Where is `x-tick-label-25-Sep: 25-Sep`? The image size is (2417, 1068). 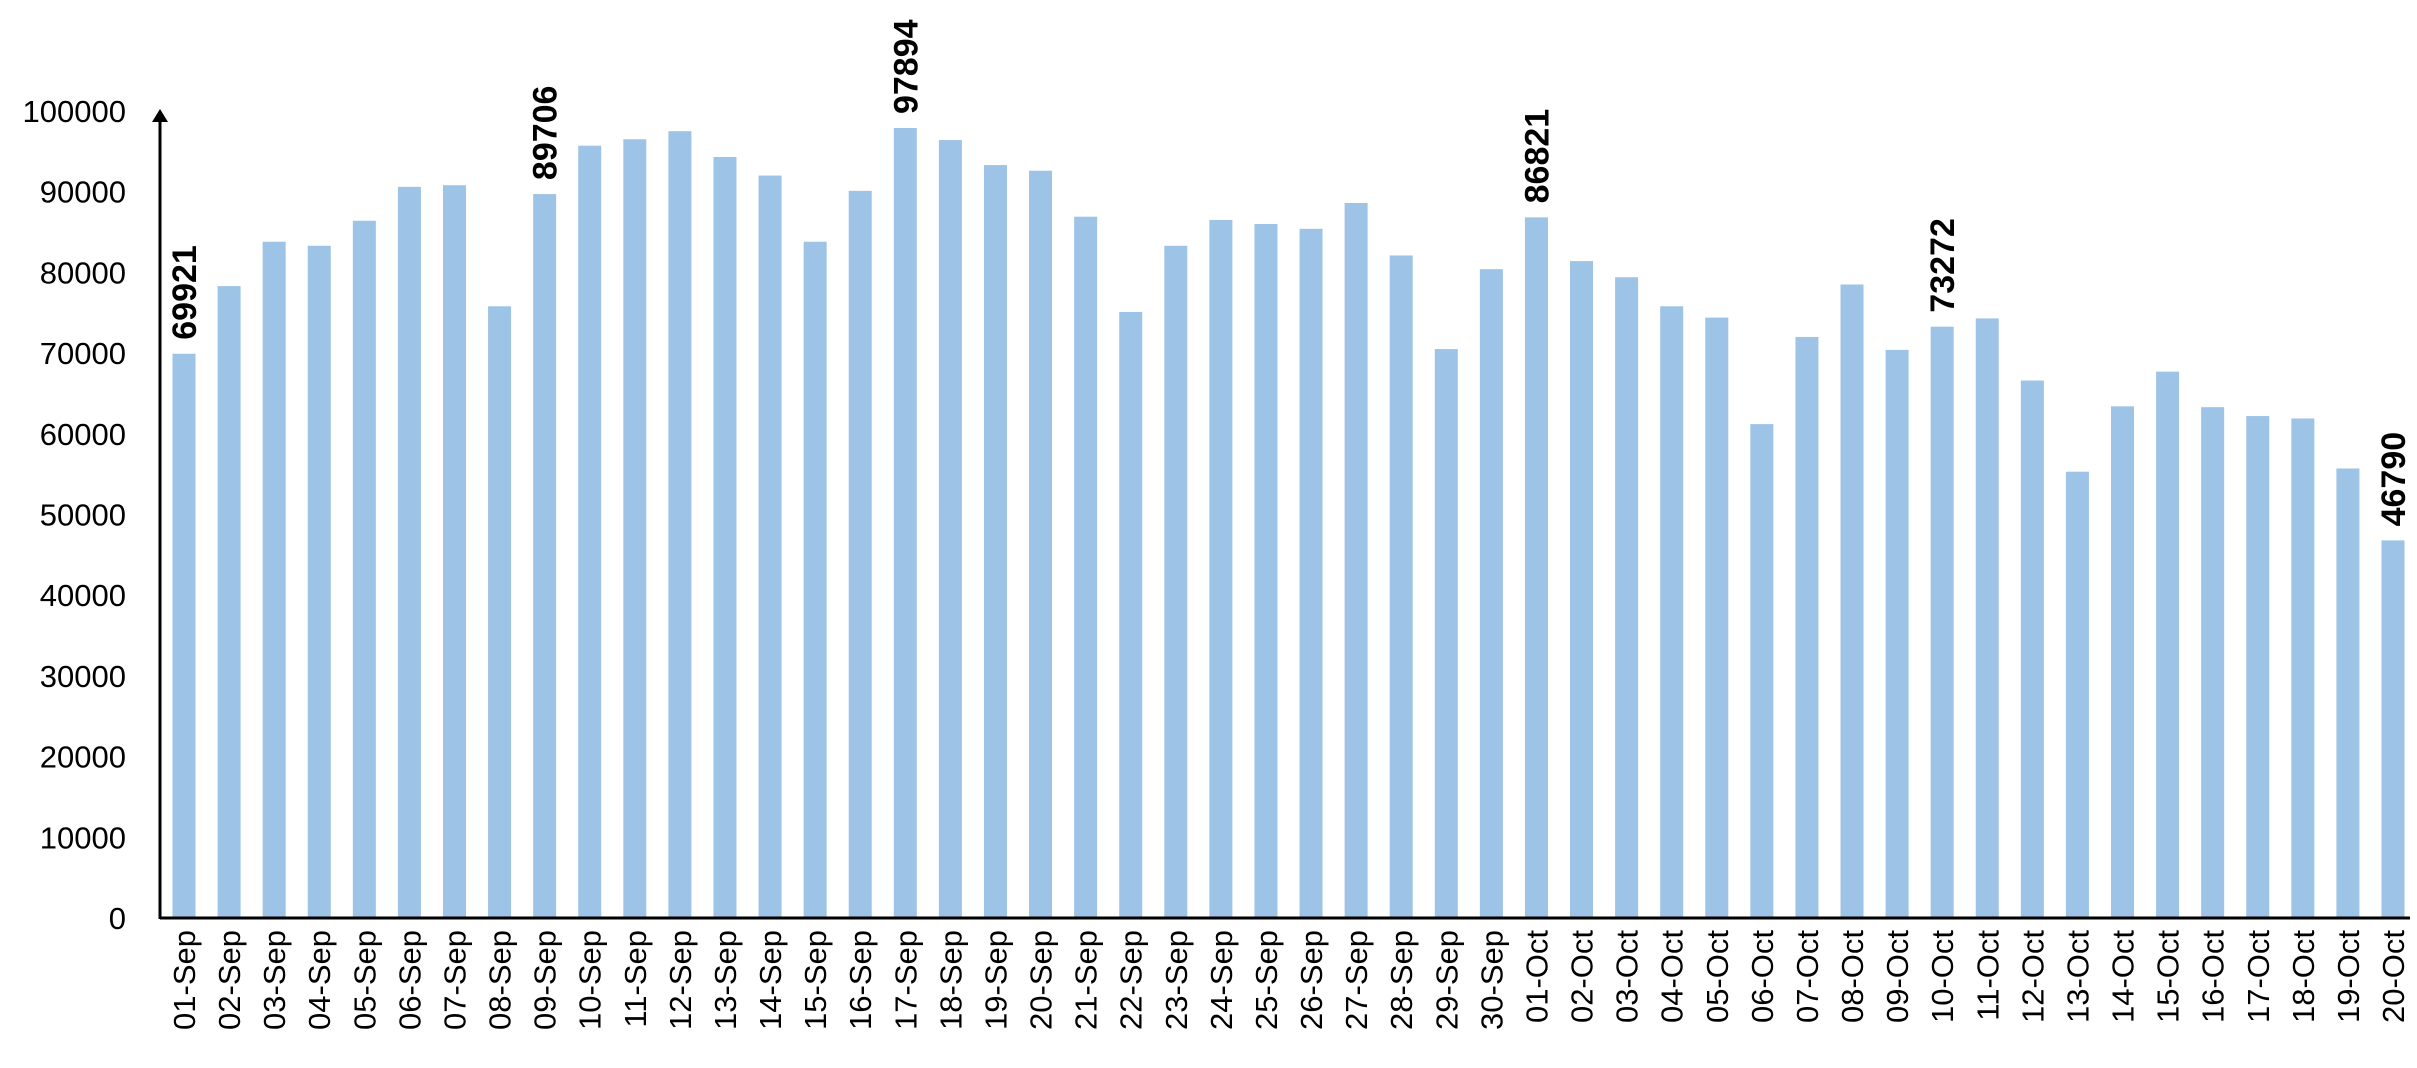
x-tick-label-25-Sep: 25-Sep is located at coordinates (1266, 980).